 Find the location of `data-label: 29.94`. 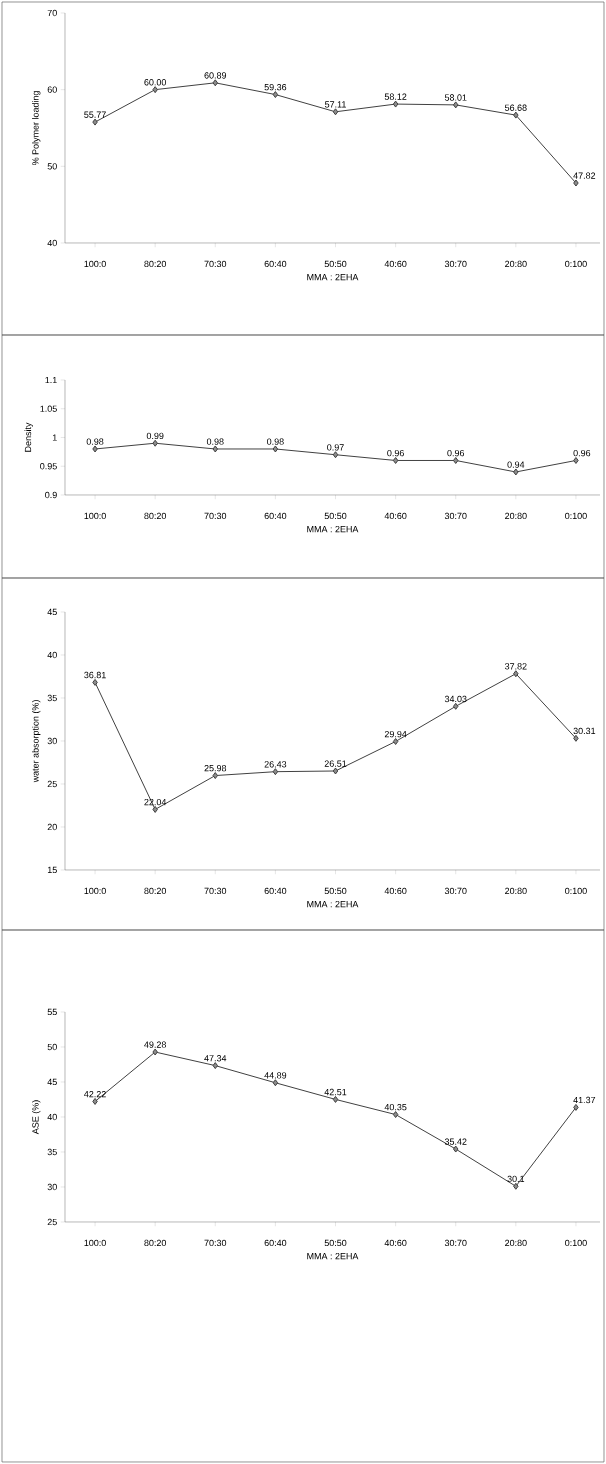

data-label: 29.94 is located at coordinates (395, 734).